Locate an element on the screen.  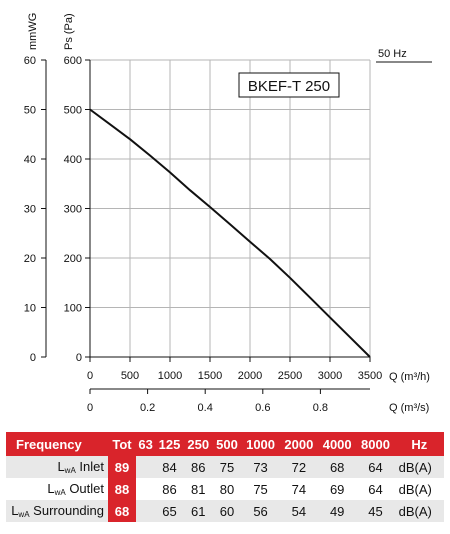
header-2000: 2000 is located at coordinates (299, 444).